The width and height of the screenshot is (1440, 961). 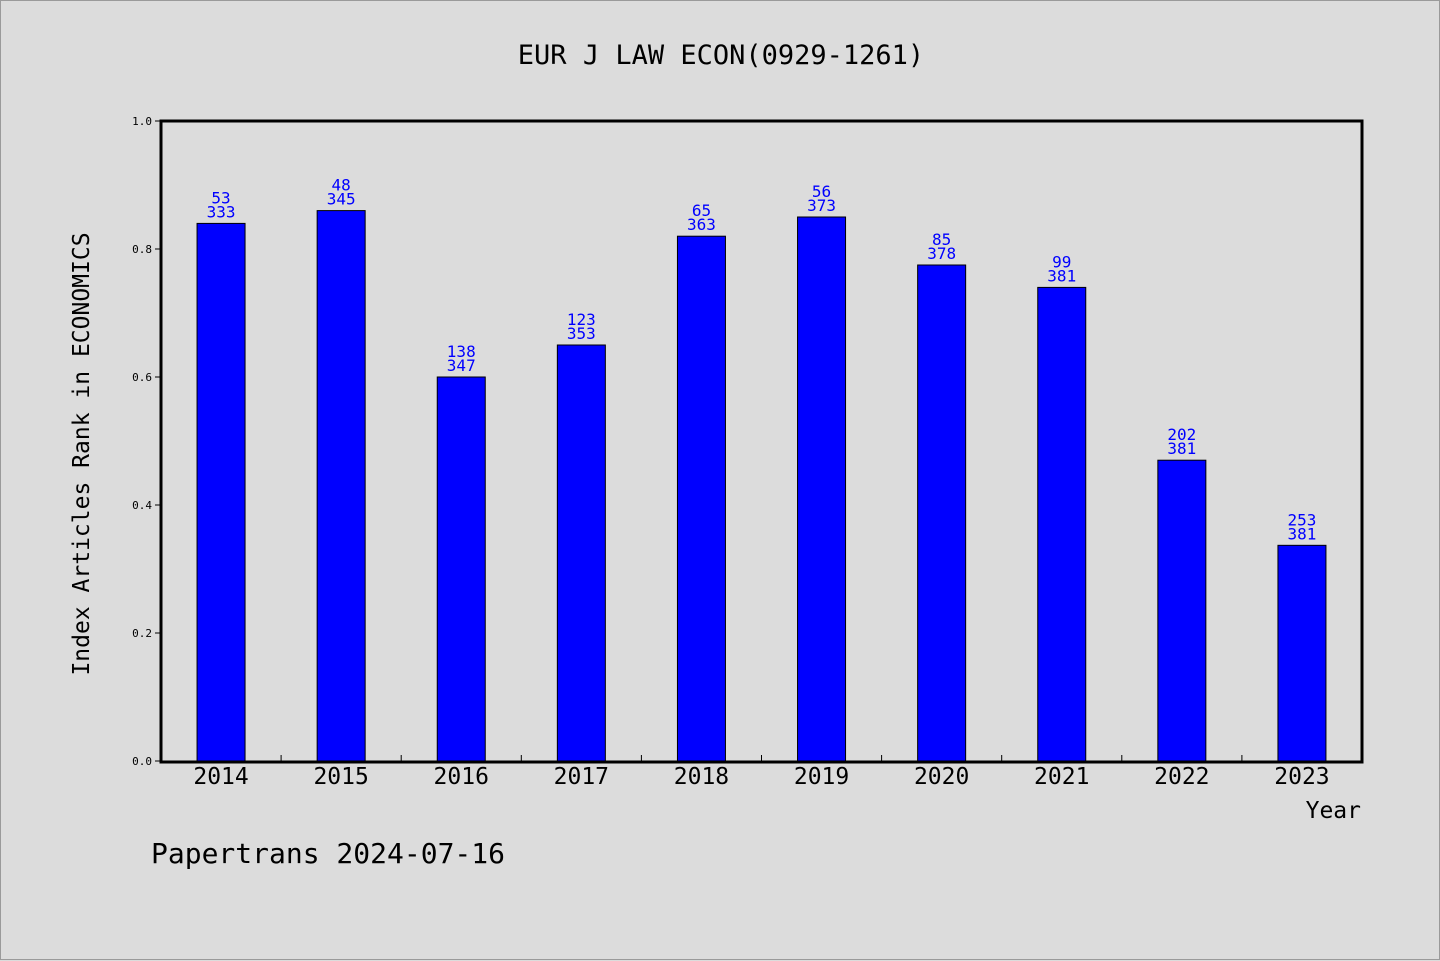 What do you see at coordinates (1062, 524) in the screenshot?
I see `bar-2021` at bounding box center [1062, 524].